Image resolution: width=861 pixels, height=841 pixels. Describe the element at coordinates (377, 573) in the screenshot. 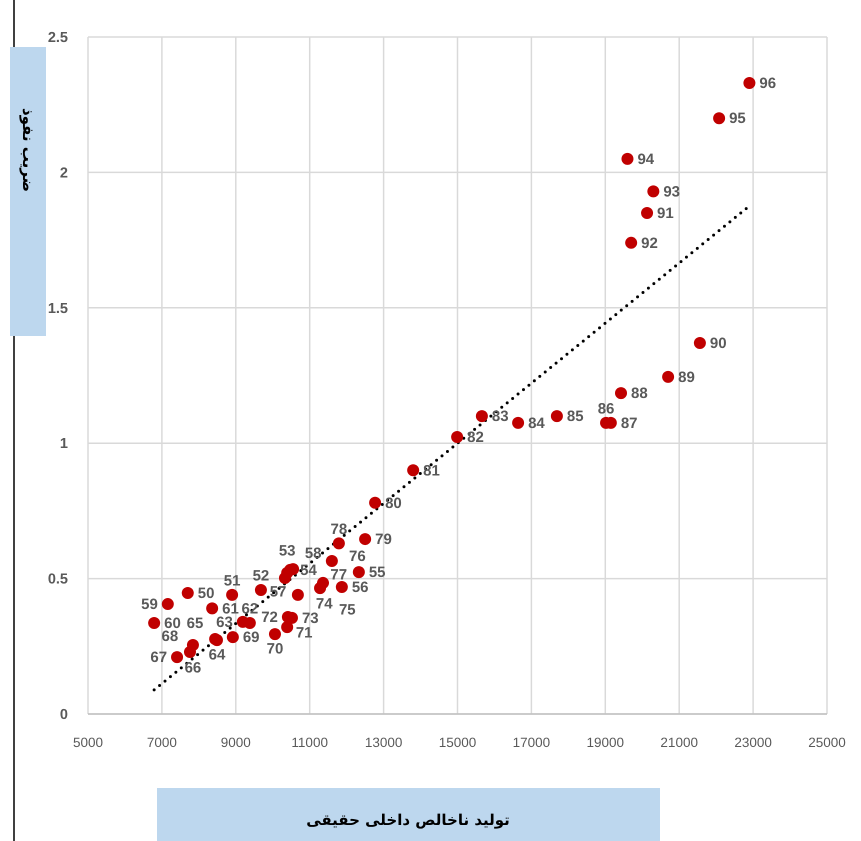

I see `annotation: 55` at that location.